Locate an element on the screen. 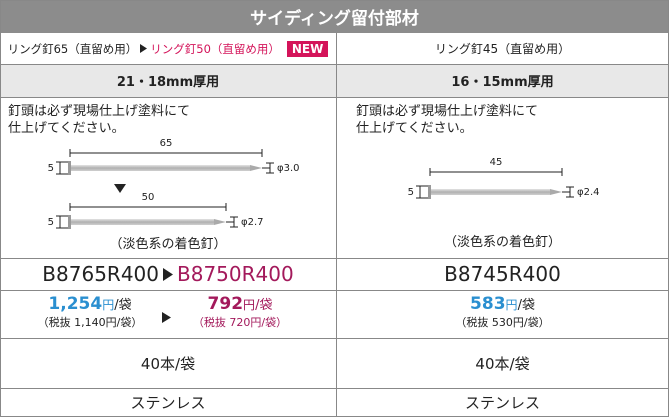  new-badge: NEW is located at coordinates (307, 48).